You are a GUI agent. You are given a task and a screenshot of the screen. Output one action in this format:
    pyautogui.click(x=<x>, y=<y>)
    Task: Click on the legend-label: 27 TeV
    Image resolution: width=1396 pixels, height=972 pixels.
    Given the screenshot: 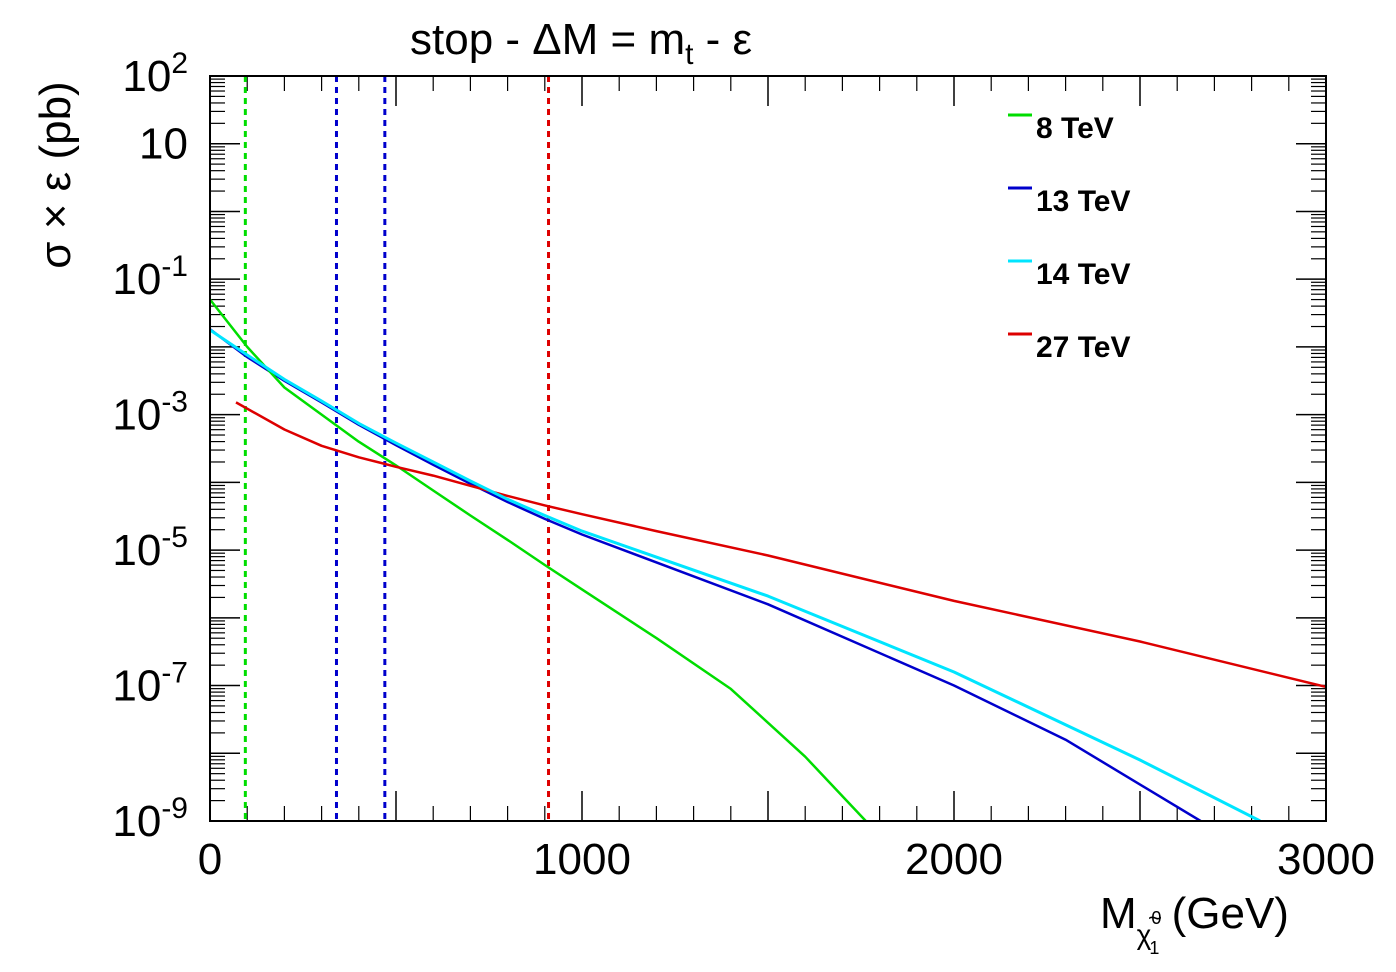 What is the action you would take?
    pyautogui.click(x=1083, y=347)
    